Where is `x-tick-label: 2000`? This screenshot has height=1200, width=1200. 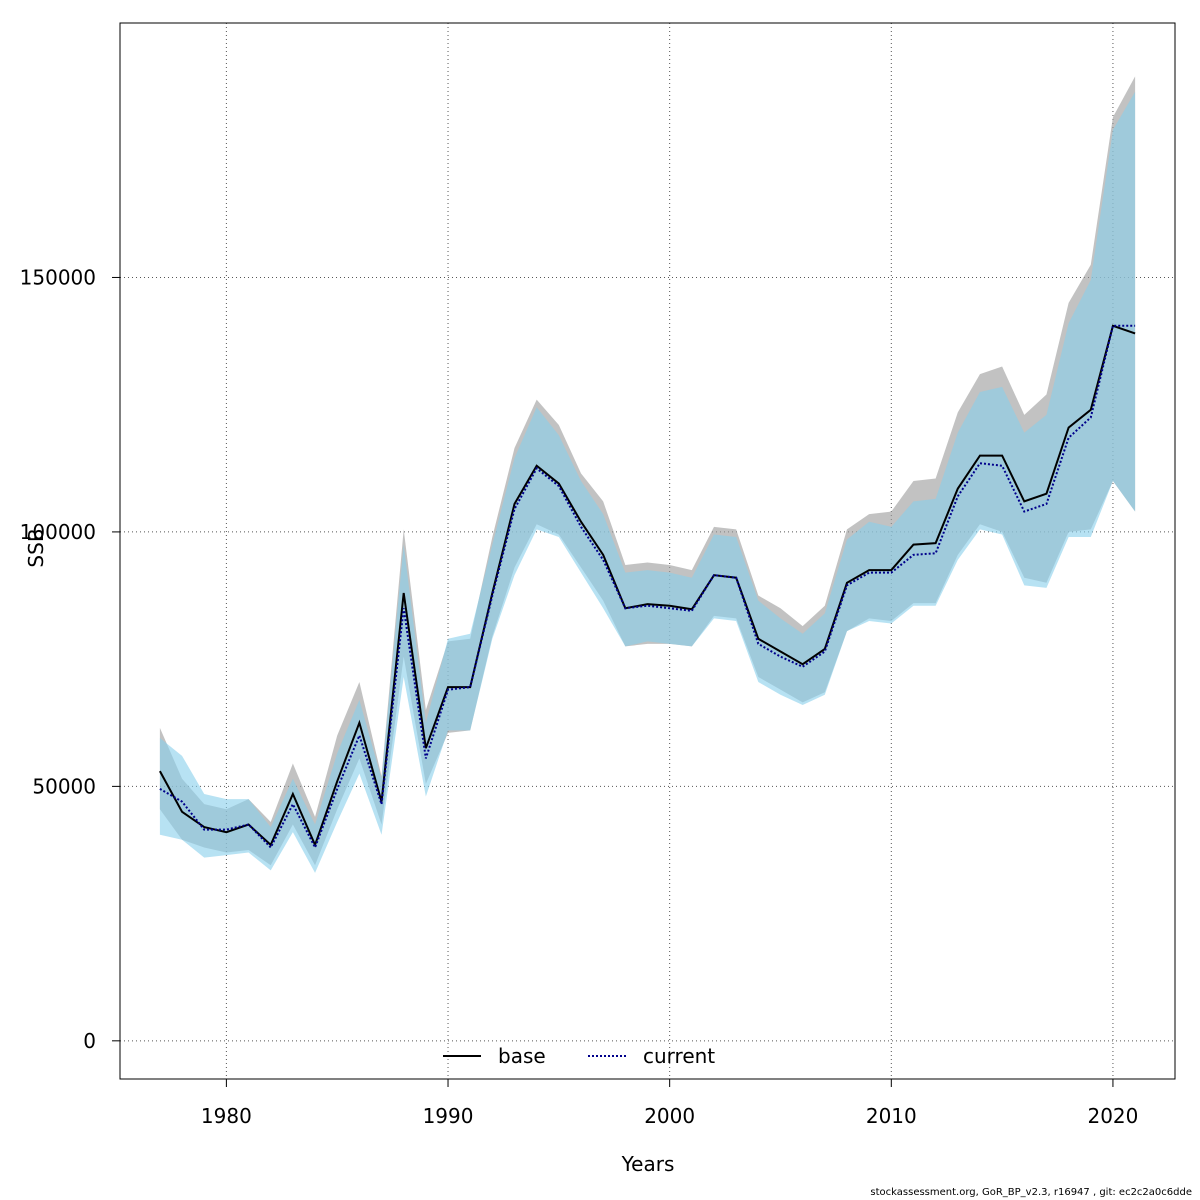
x-tick-label: 2000 is located at coordinates (669, 1116).